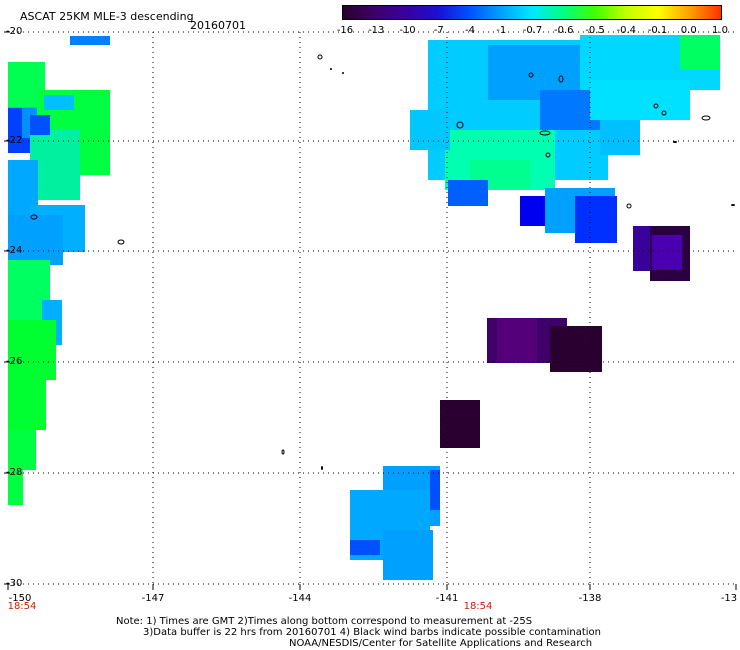 The height and width of the screenshot is (650, 740). Describe the element at coordinates (218, 25) in the screenshot. I see `chart-date: 20160701` at that location.